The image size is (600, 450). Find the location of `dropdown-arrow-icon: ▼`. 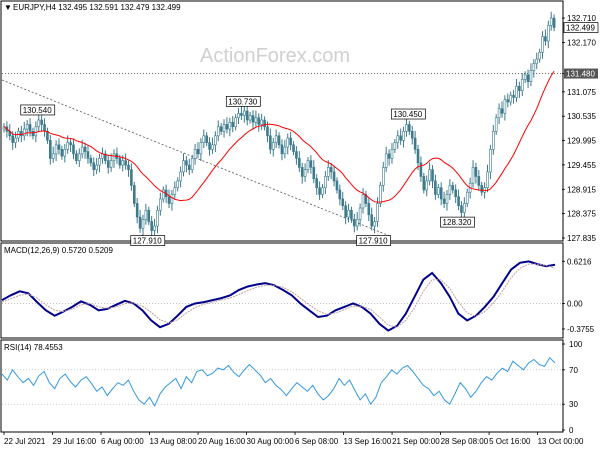

dropdown-arrow-icon: ▼ is located at coordinates (8, 7).